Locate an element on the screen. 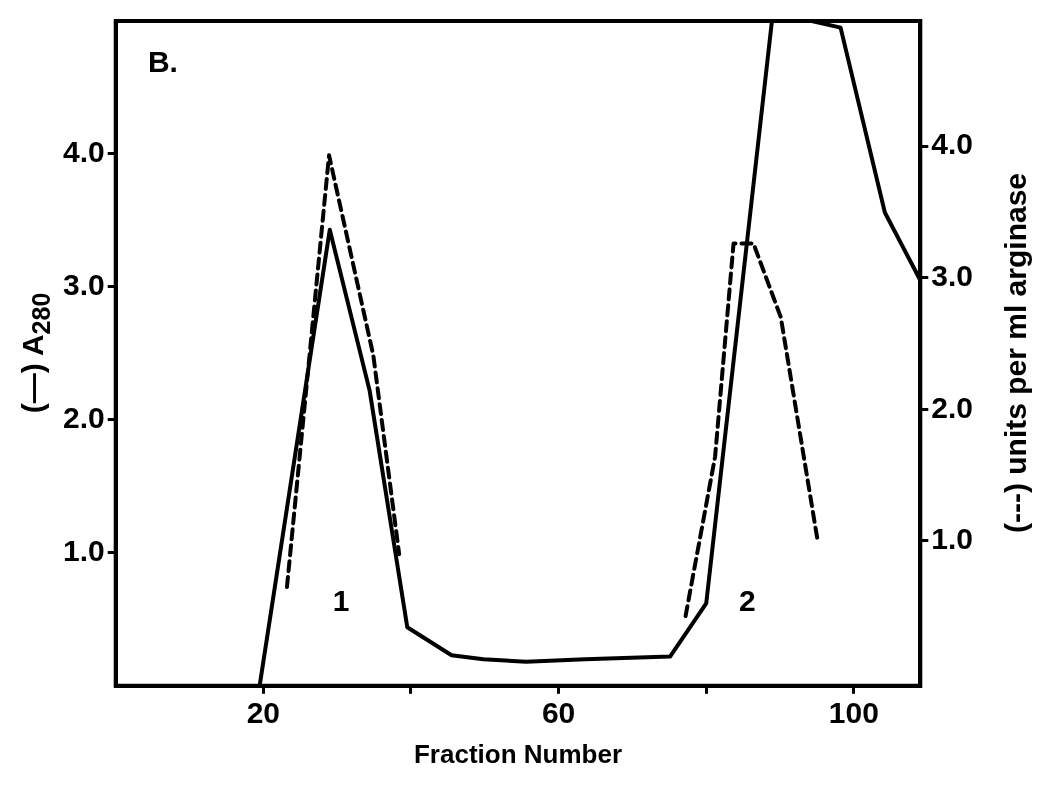 The height and width of the screenshot is (785, 1046). y-tick-label: 1.0 is located at coordinates (83, 551).